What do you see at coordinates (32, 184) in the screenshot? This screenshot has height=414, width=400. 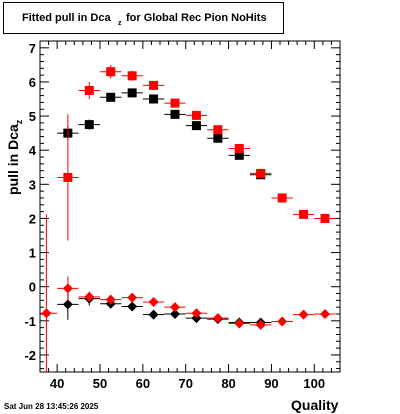 I see `y-tick-label: 3` at bounding box center [32, 184].